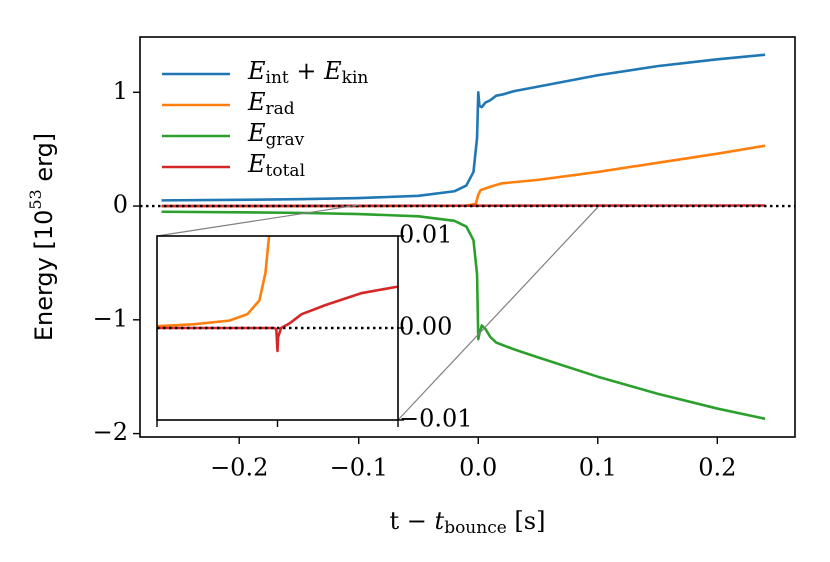 The width and height of the screenshot is (830, 562). I want to click on y-tick-label: 0, so click(120, 205).